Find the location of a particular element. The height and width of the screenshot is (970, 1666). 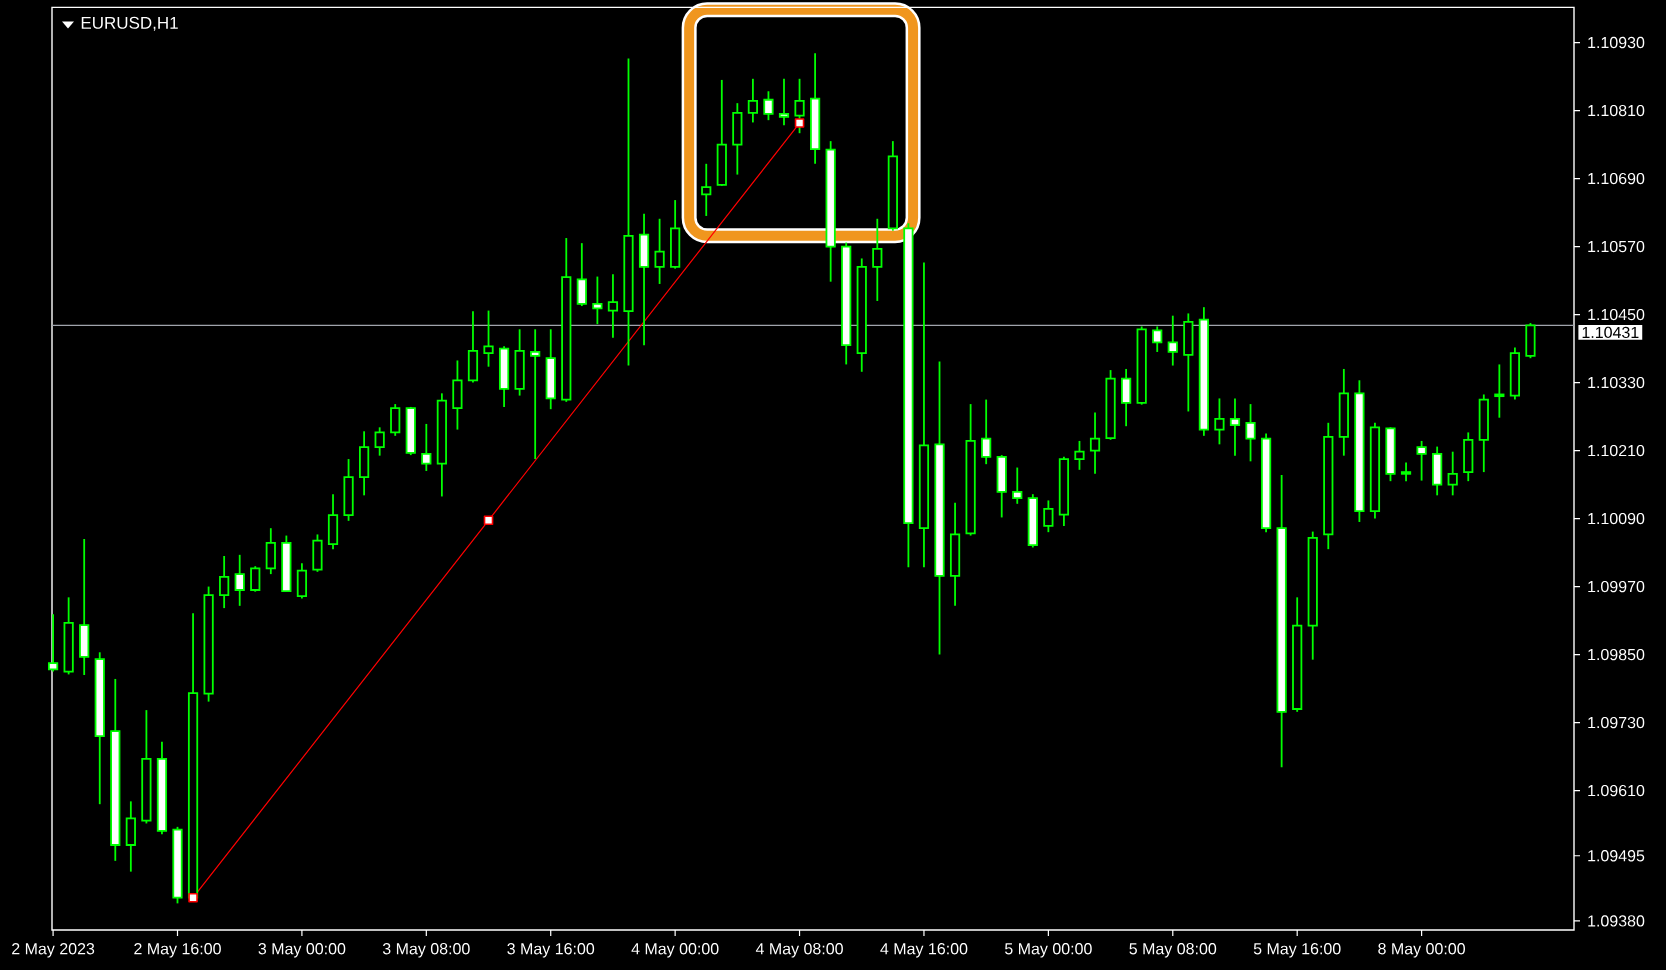

x-tick-label: 2 May 16:00 is located at coordinates (177, 950).